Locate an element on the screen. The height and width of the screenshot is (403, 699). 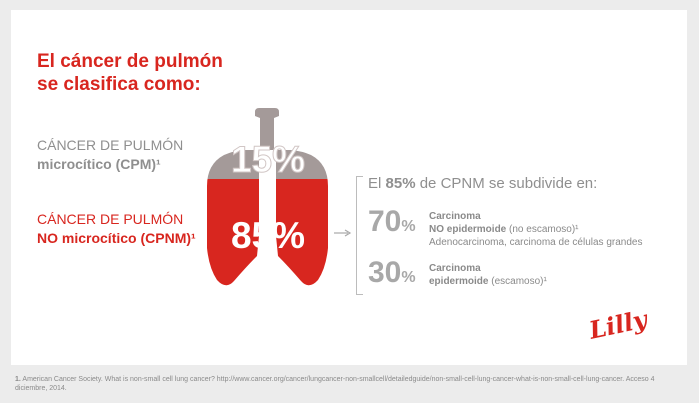
non-squamous-stat: 70% is located at coordinates (392, 224).